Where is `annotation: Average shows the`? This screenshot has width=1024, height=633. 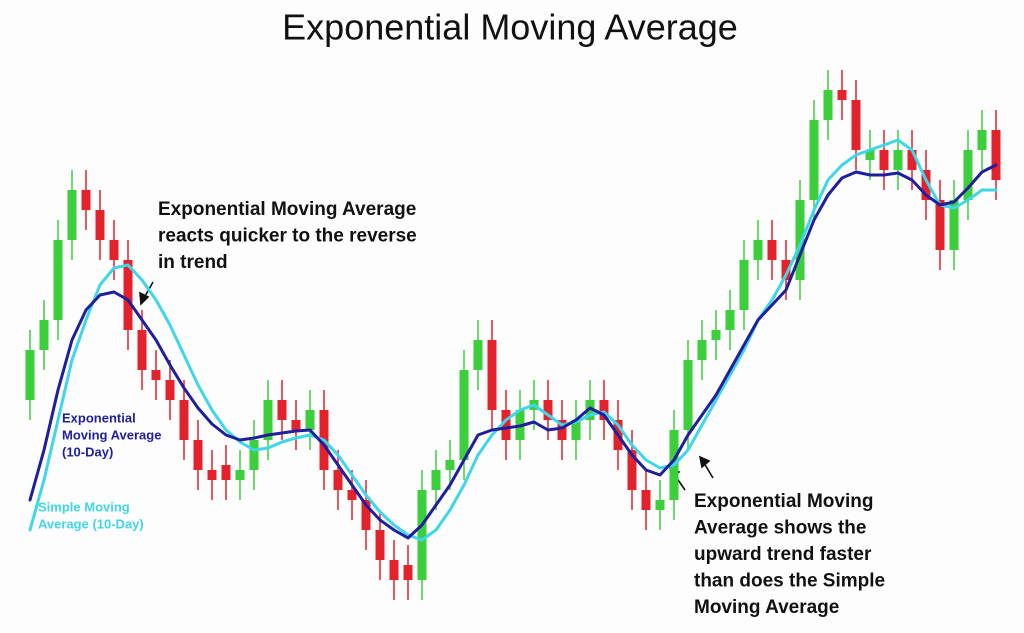
annotation: Average shows the is located at coordinates (780, 528).